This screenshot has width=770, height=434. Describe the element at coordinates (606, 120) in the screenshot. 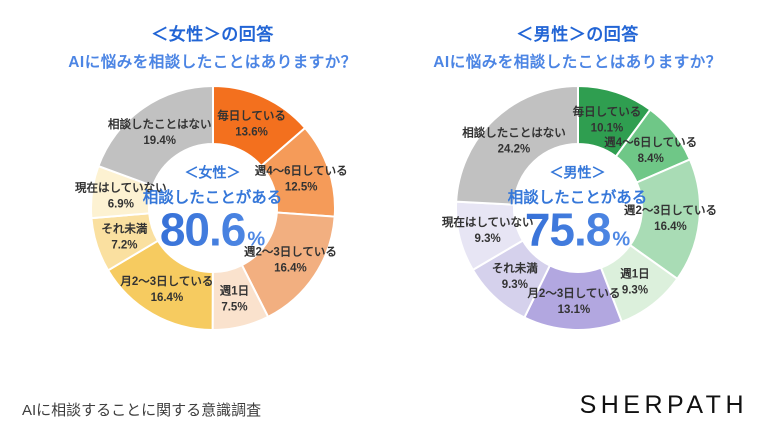

I see `male-segment-label-0: 毎日している 10.1%` at that location.